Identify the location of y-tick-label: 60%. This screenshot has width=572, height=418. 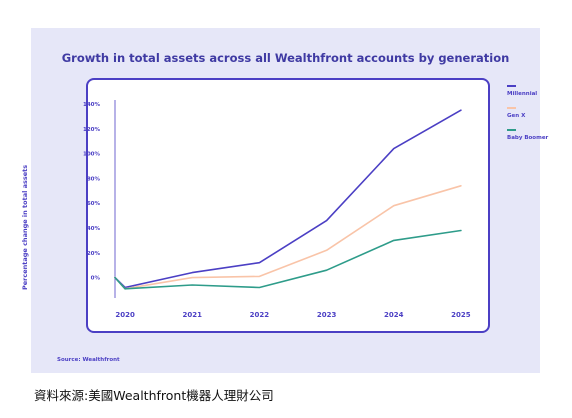
(94, 204).